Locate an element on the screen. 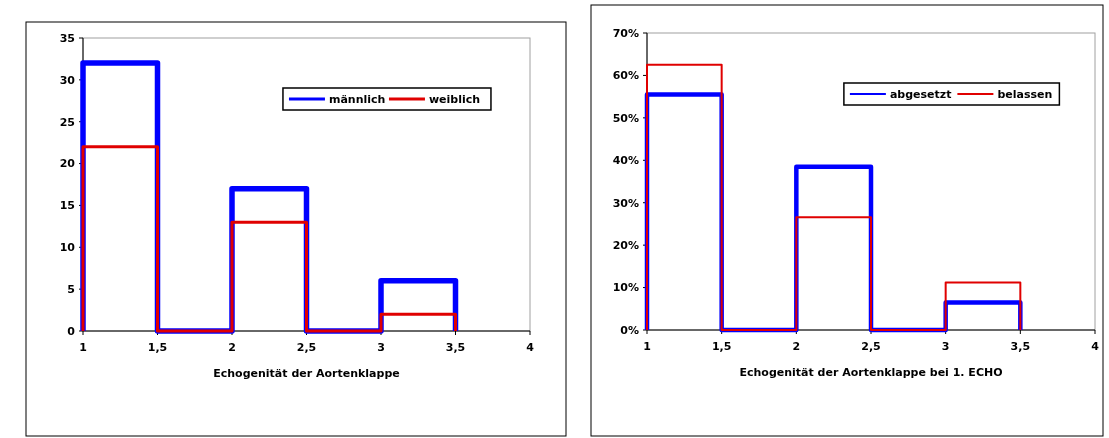 The height and width of the screenshot is (438, 1109). y-tick-label: 60% is located at coordinates (625, 76).